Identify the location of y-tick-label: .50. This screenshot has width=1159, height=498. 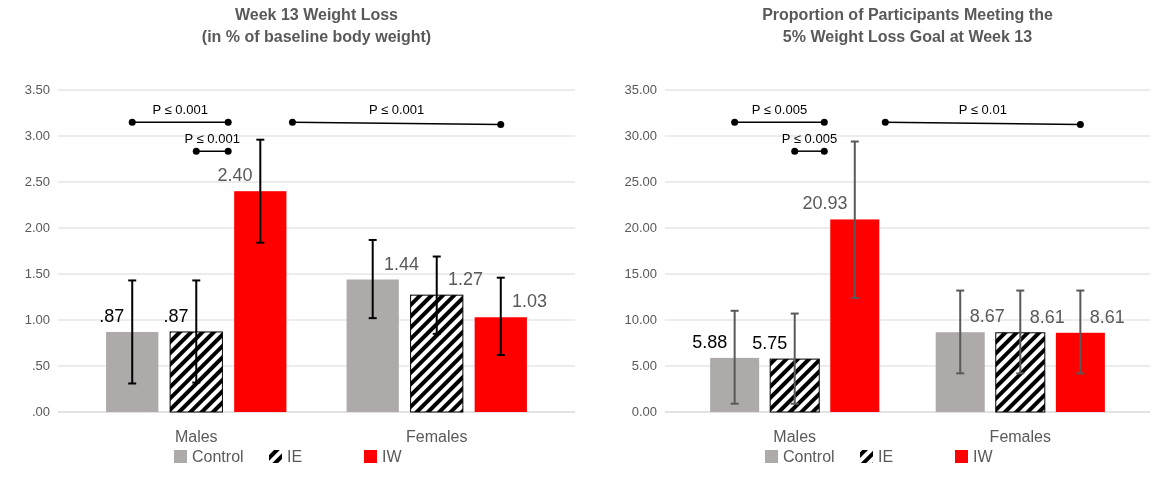
(40, 365).